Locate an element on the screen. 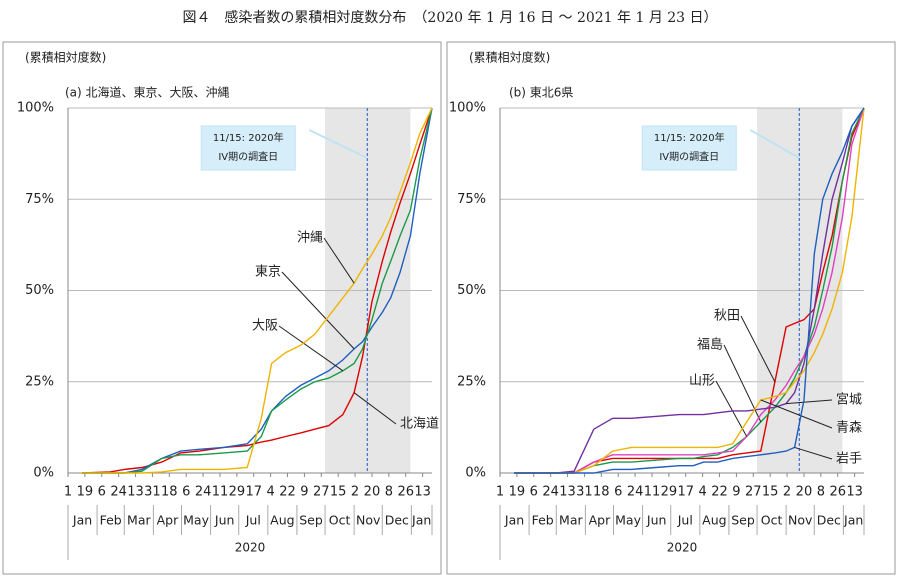 The height and width of the screenshot is (582, 900). x-tick-label: 2 is located at coordinates (355, 492).